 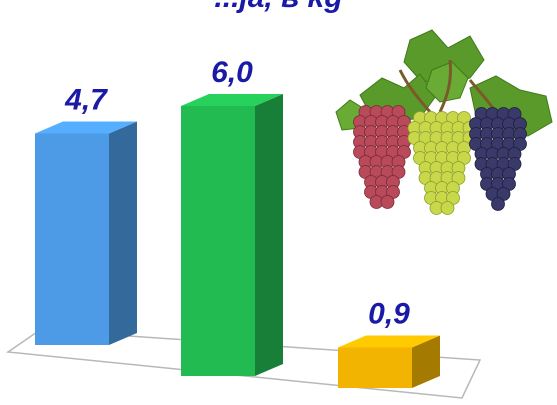 What do you see at coordinates (444, 83) in the screenshot?
I see `vine-leaves` at bounding box center [444, 83].